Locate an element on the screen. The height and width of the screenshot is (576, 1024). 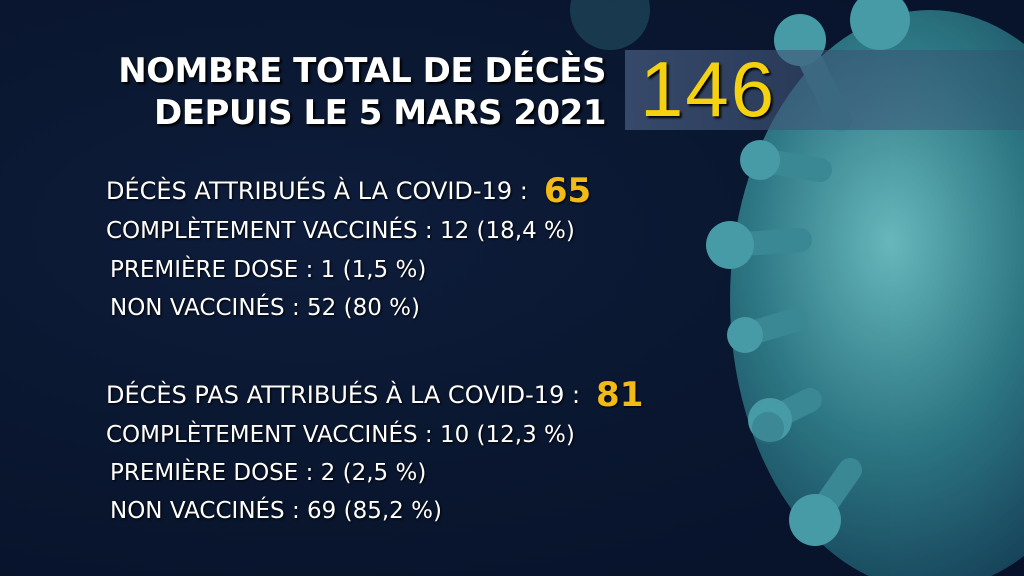
non-covid-deaths-label: DÉCÈS PAS ATTRIBUÉS À LA COVID-19 : is located at coordinates (343, 395).